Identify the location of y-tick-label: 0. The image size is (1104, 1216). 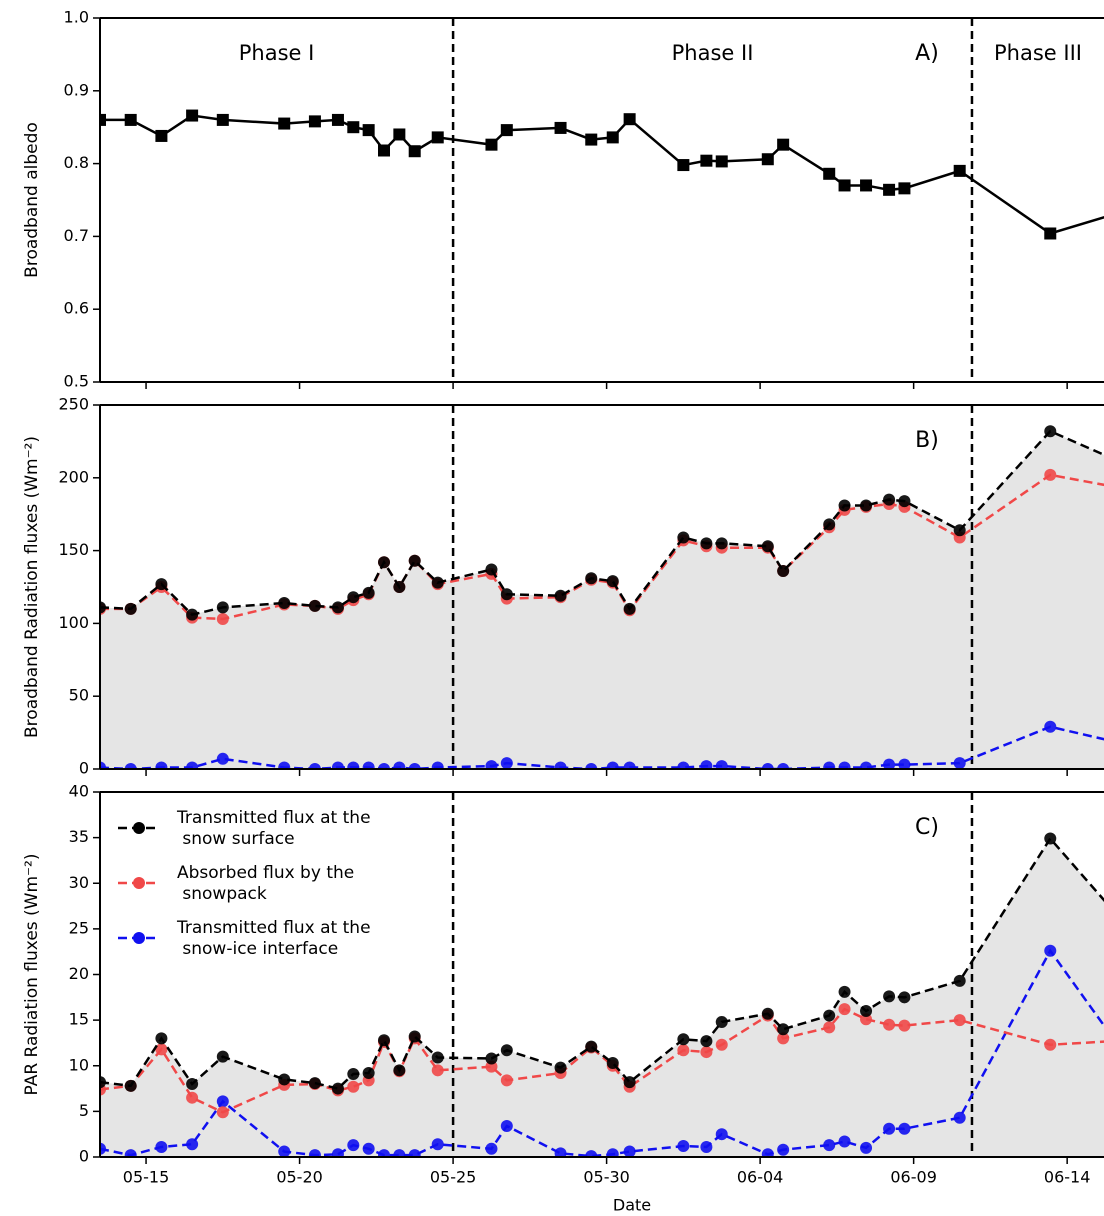
(84, 1156).